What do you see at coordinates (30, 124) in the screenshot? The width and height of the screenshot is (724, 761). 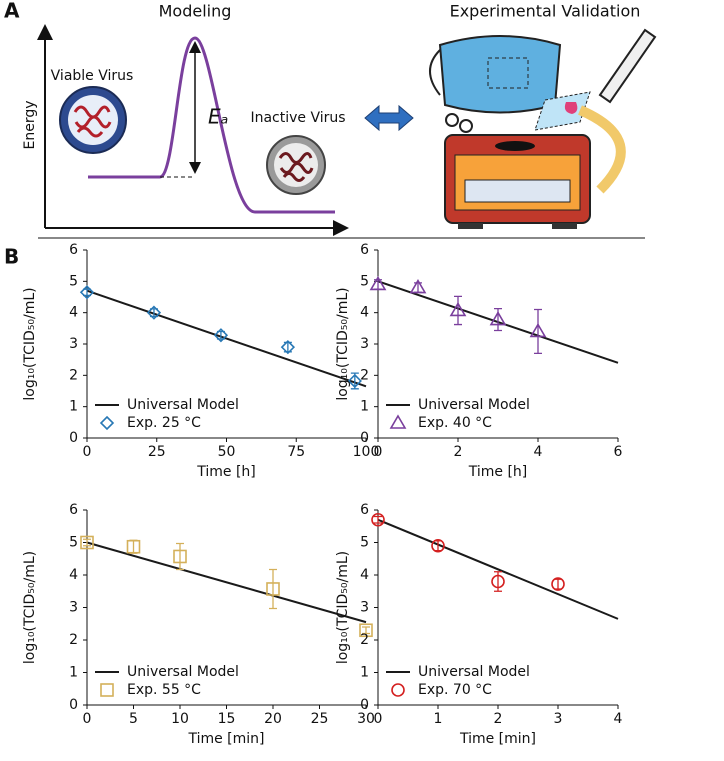 I see `axis-label: Energy` at bounding box center [30, 124].